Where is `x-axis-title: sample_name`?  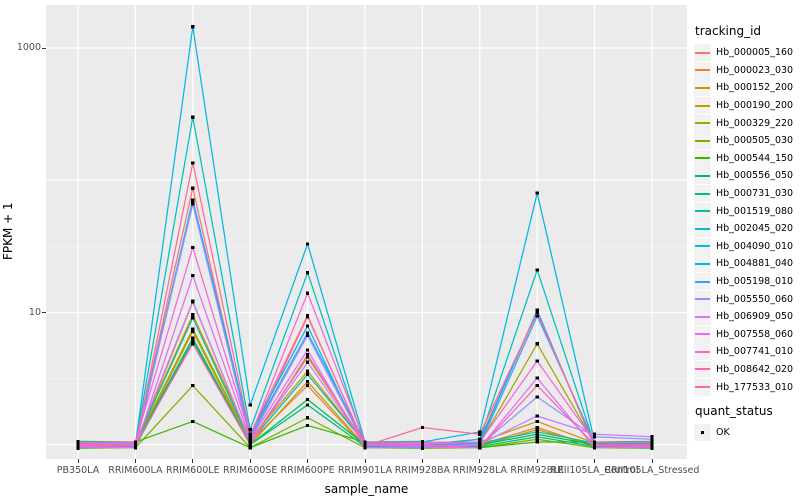
x-axis-title: sample_name is located at coordinates (366, 489).